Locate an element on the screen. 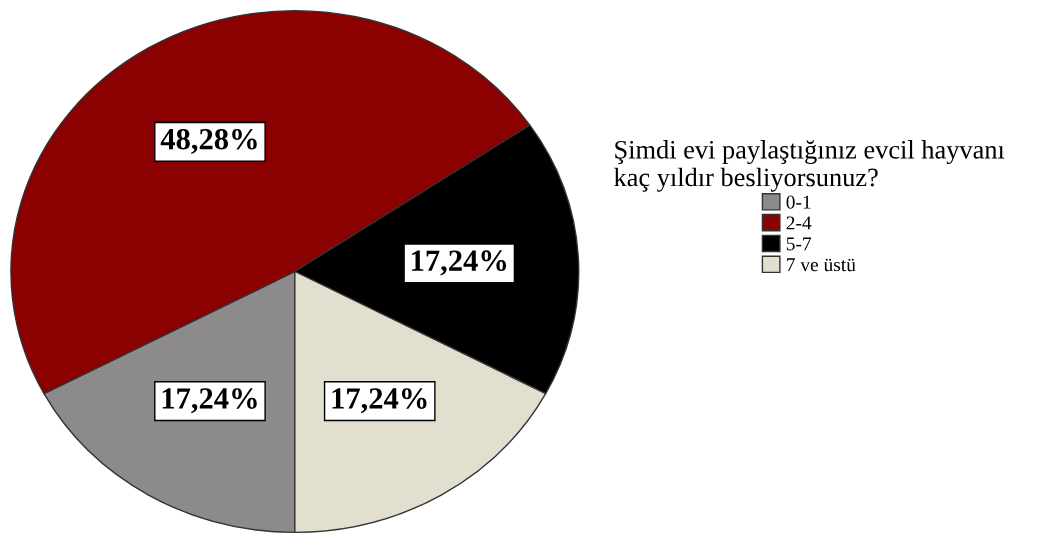 This screenshot has height=543, width=1053. legend-label: 2-4 is located at coordinates (799, 223).